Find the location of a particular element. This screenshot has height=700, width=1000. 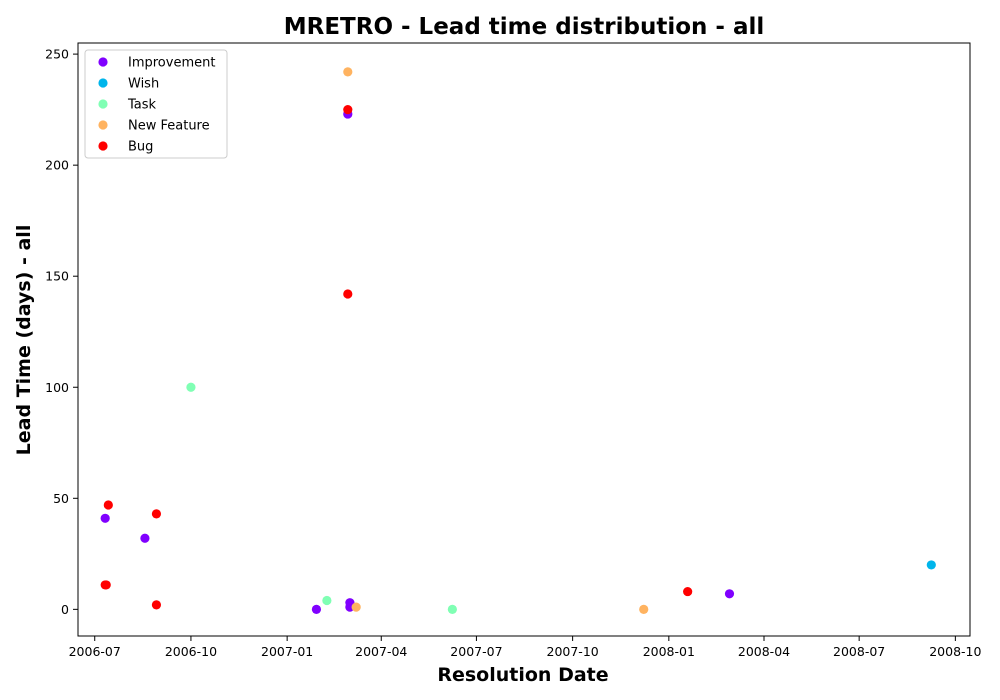

y-tick-label: 250 is located at coordinates (57, 54).